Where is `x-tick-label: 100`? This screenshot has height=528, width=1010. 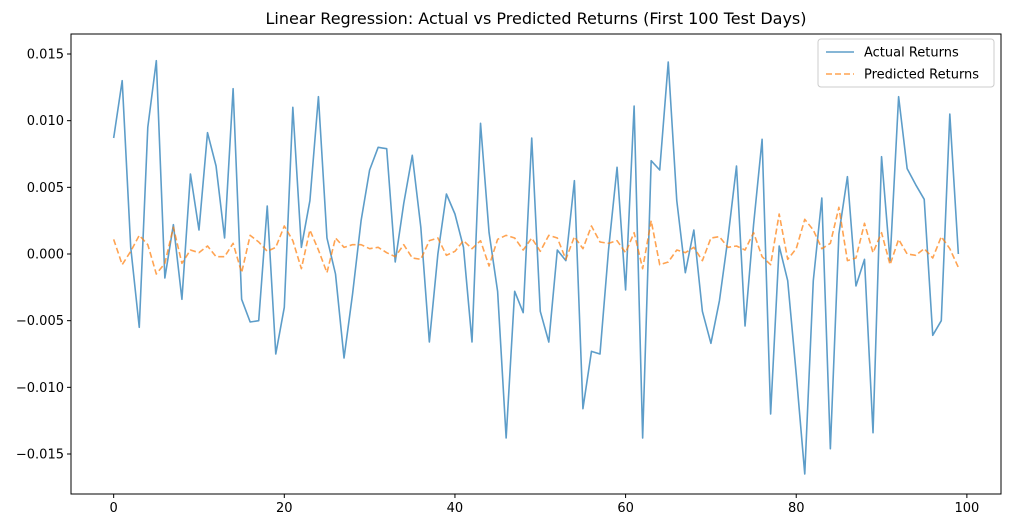 x-tick-label: 100 is located at coordinates (966, 508).